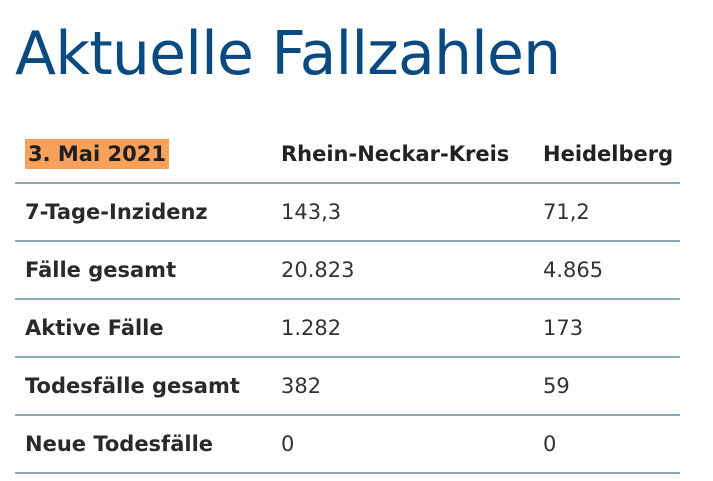 This screenshot has width=713, height=481. What do you see at coordinates (143, 212) in the screenshot?
I see `row-label-7-tage-inzidenz: 7-Tage-Inzidenz` at bounding box center [143, 212].